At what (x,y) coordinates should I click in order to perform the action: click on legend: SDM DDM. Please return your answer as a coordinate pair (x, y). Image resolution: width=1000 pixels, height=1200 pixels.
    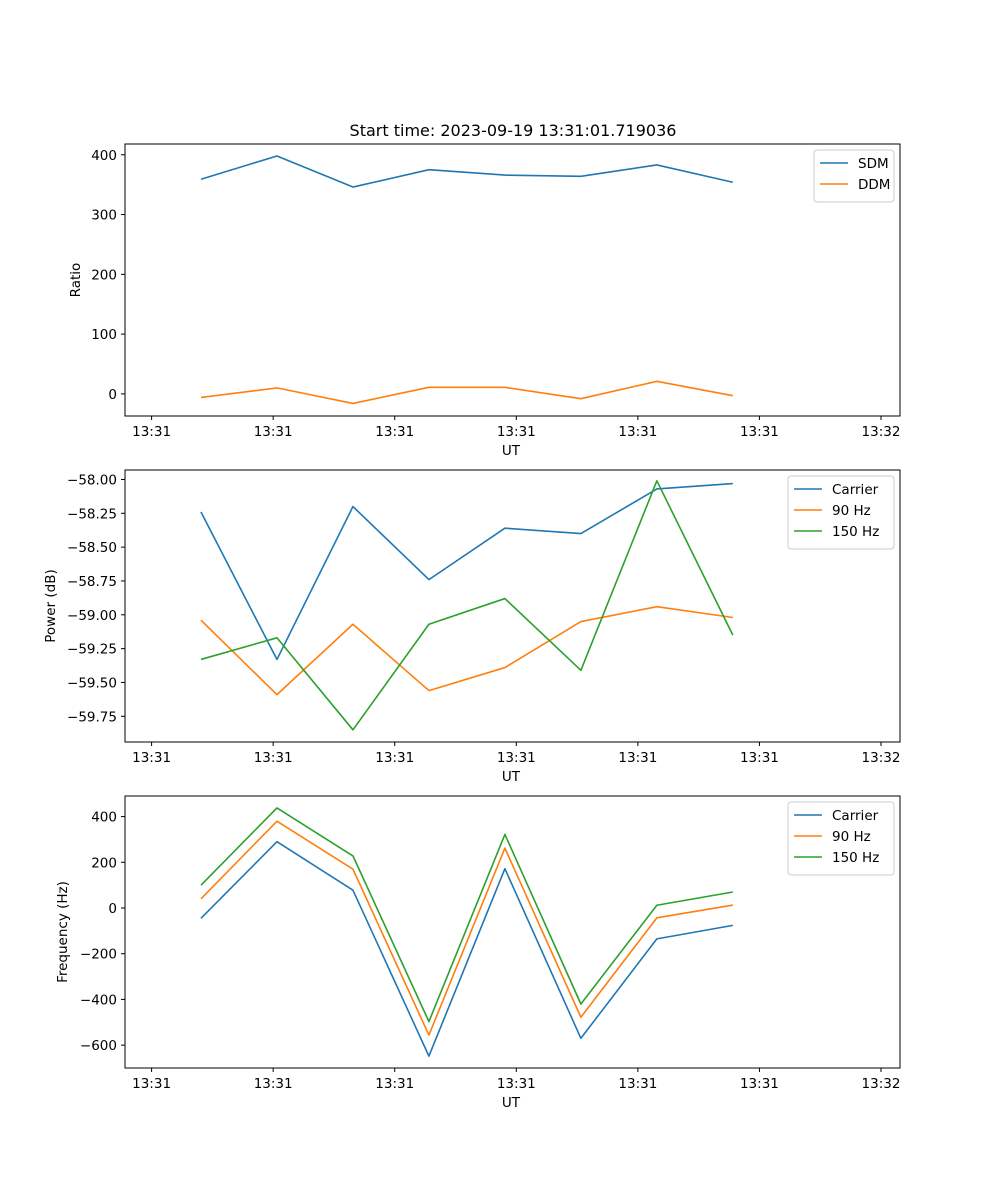
    Looking at the image, I should click on (854, 176).